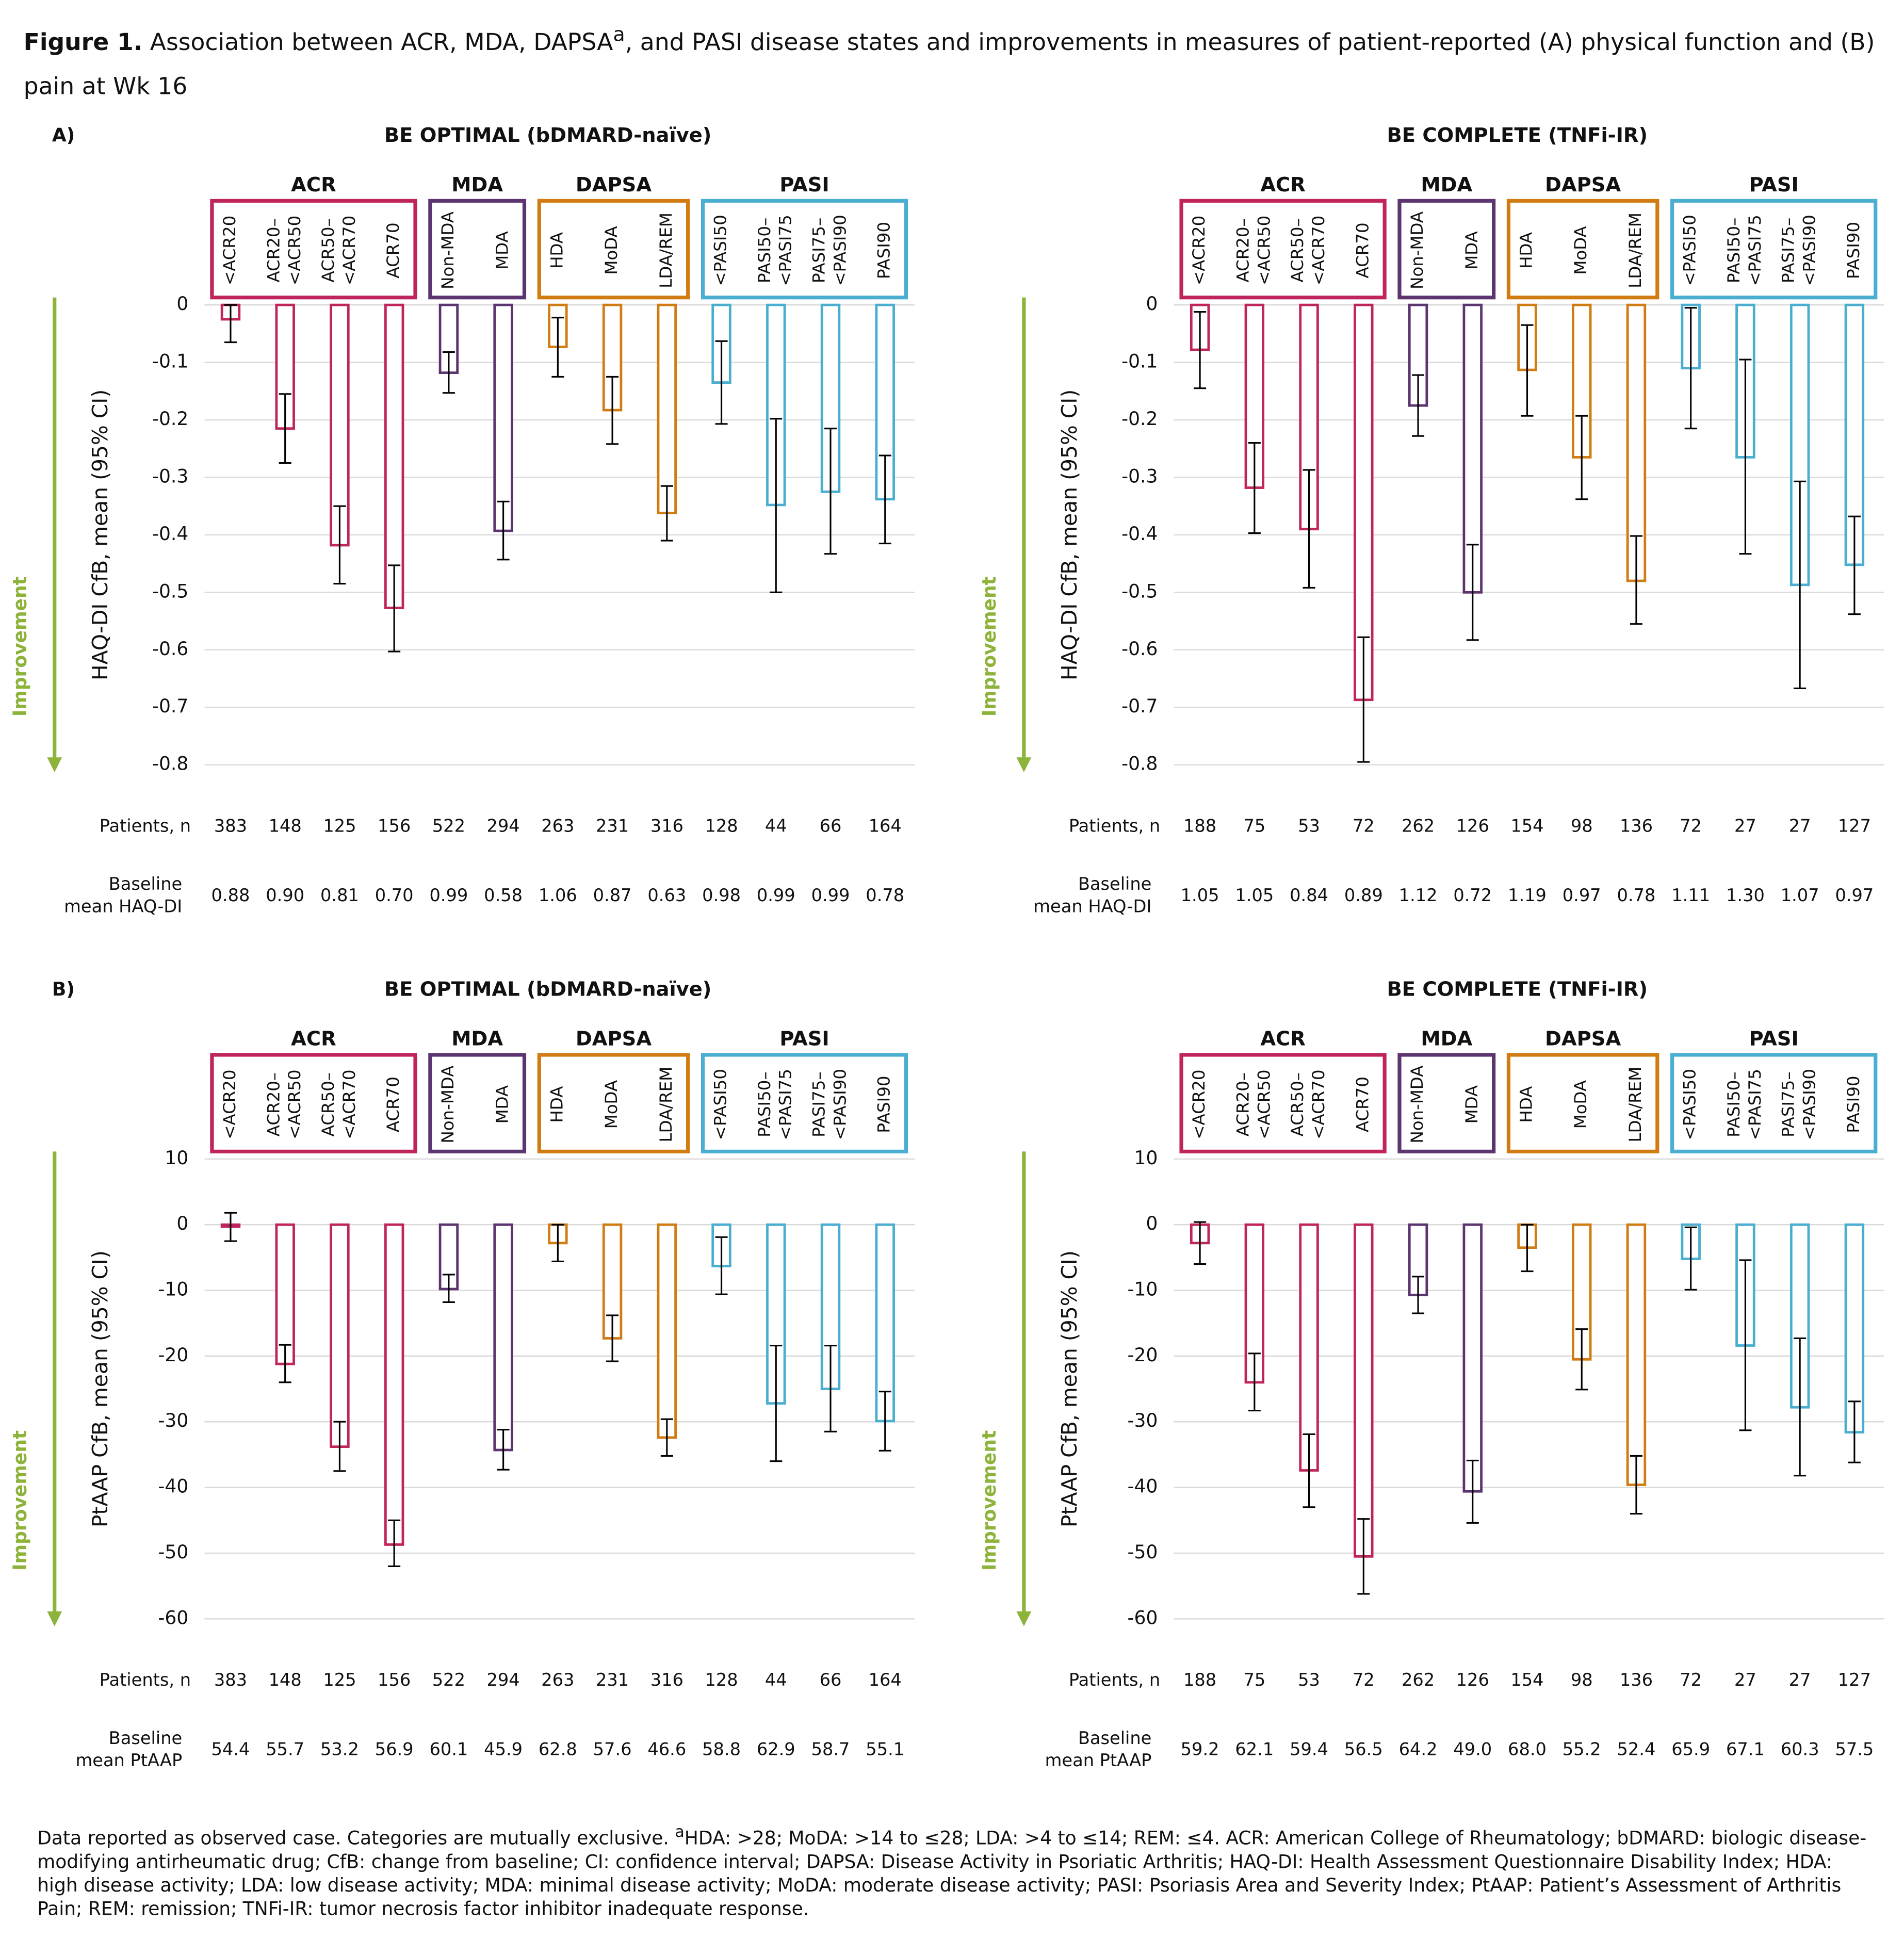  I want to click on group-label: PASI, so click(804, 1039).